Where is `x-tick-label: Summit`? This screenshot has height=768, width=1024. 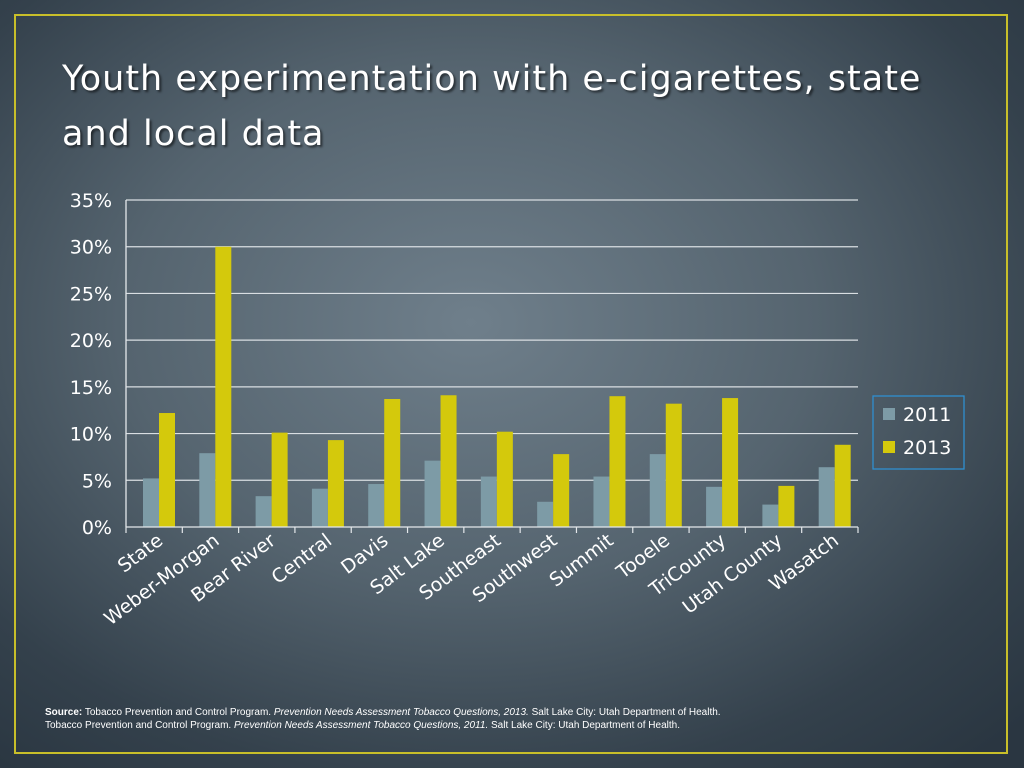 x-tick-label: Summit is located at coordinates (581, 560).